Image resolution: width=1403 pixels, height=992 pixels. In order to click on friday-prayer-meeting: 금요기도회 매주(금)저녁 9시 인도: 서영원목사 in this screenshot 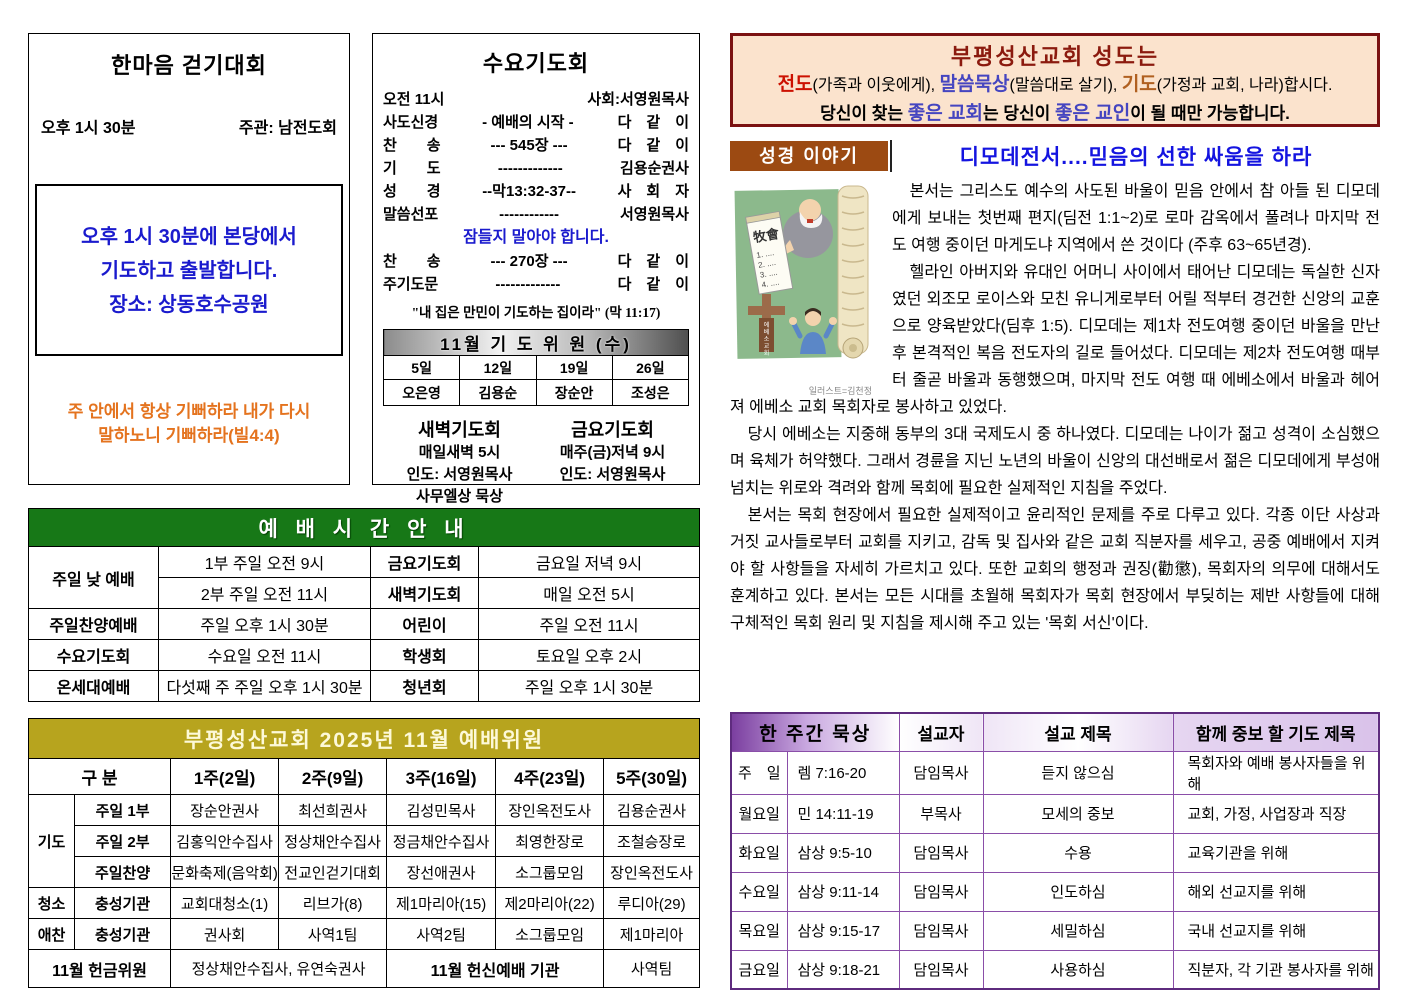, I will do `click(612, 451)`.